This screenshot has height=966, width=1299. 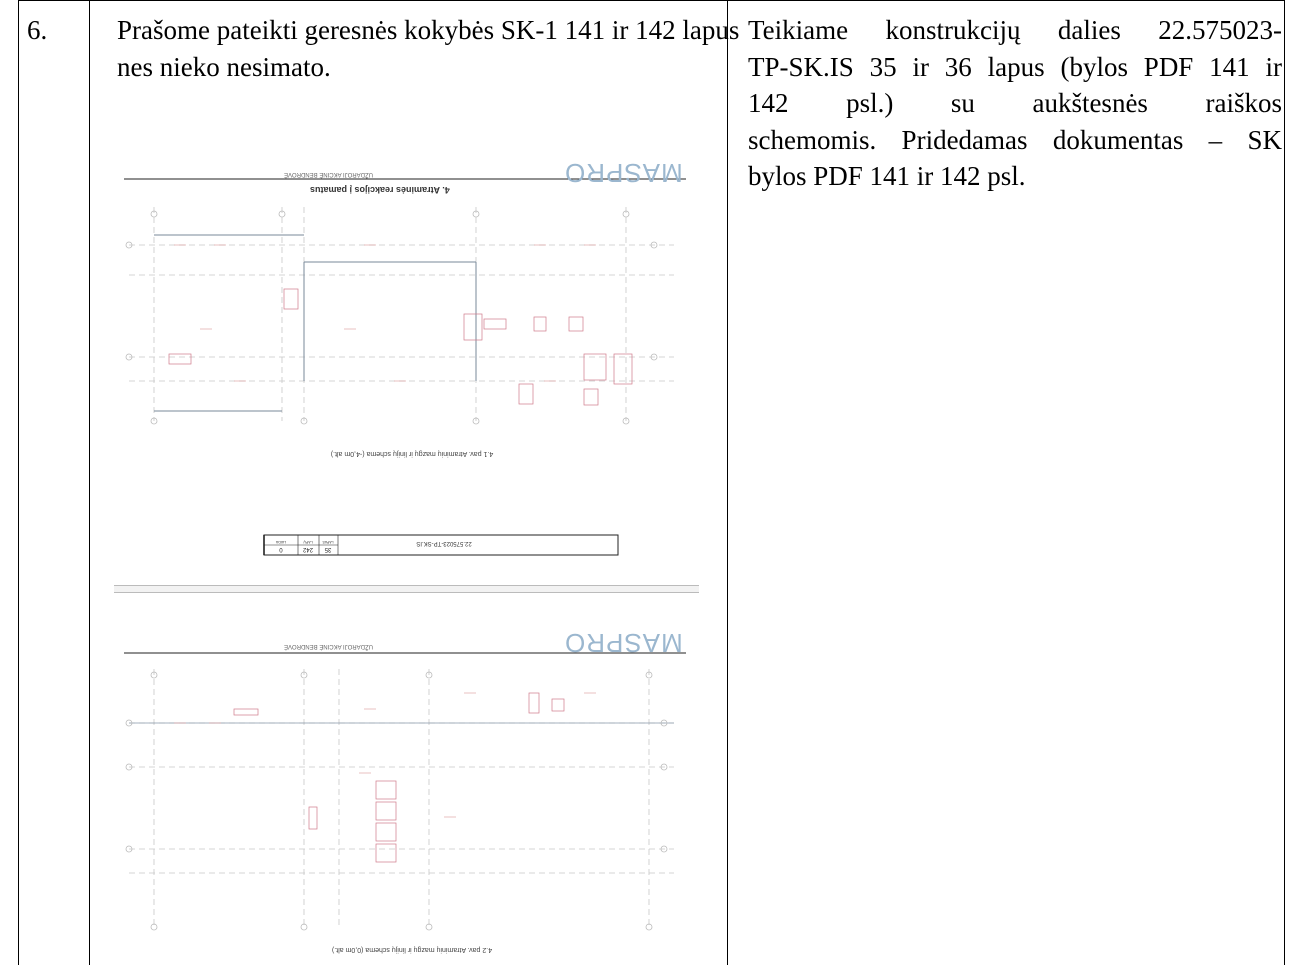 I want to click on answer-line: schemomis. Pridedamas dokumentas – SK, so click(x=1015, y=139).